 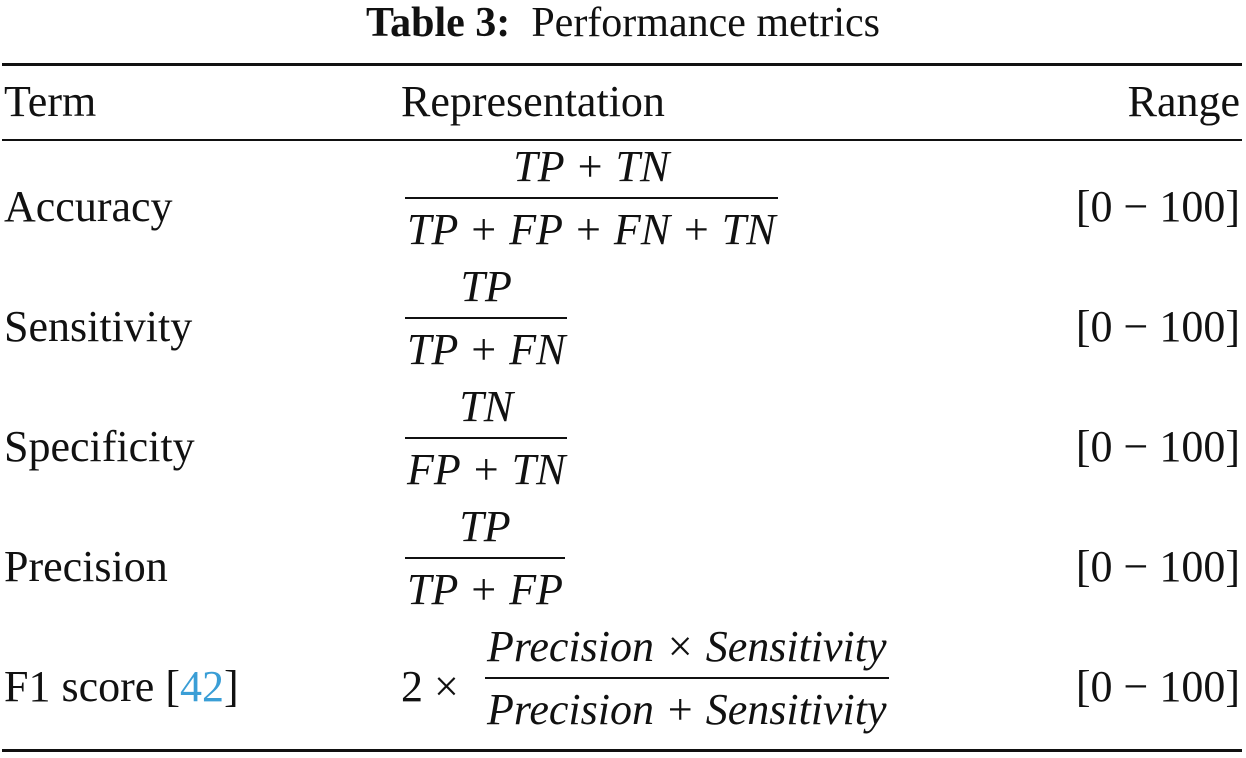 I want to click on fraction-numerator: Precision × Sensitivity, so click(x=687, y=646).